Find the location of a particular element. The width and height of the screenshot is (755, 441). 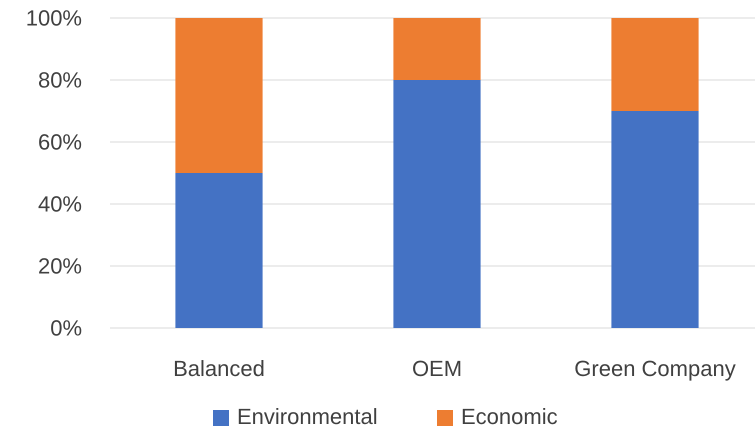

y-tick-label: 0% is located at coordinates (66, 328).